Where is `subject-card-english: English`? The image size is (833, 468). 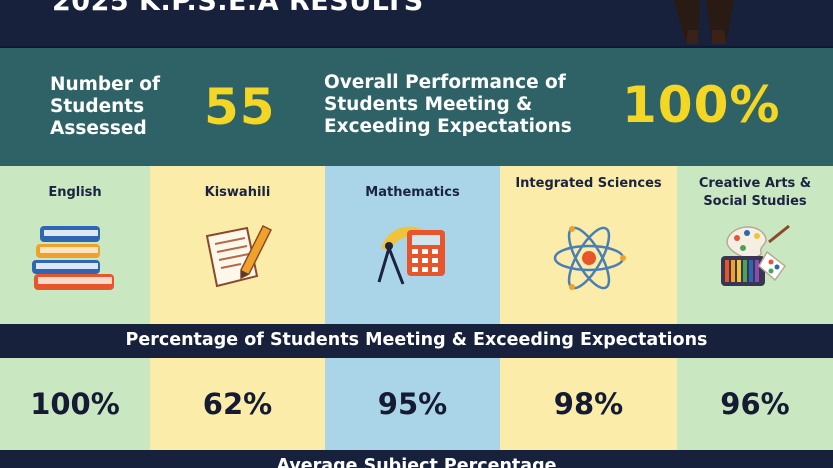
subject-card-english: English is located at coordinates (75, 245).